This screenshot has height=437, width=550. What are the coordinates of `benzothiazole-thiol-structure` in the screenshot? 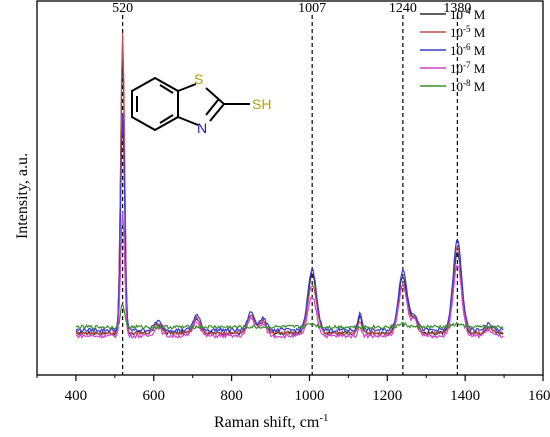 It's located at (190, 104).